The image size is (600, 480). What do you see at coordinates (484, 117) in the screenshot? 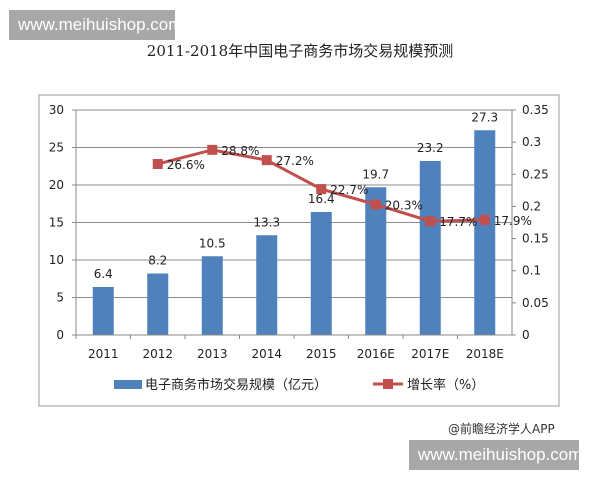
I see `bar-value-label: 27.3` at bounding box center [484, 117].